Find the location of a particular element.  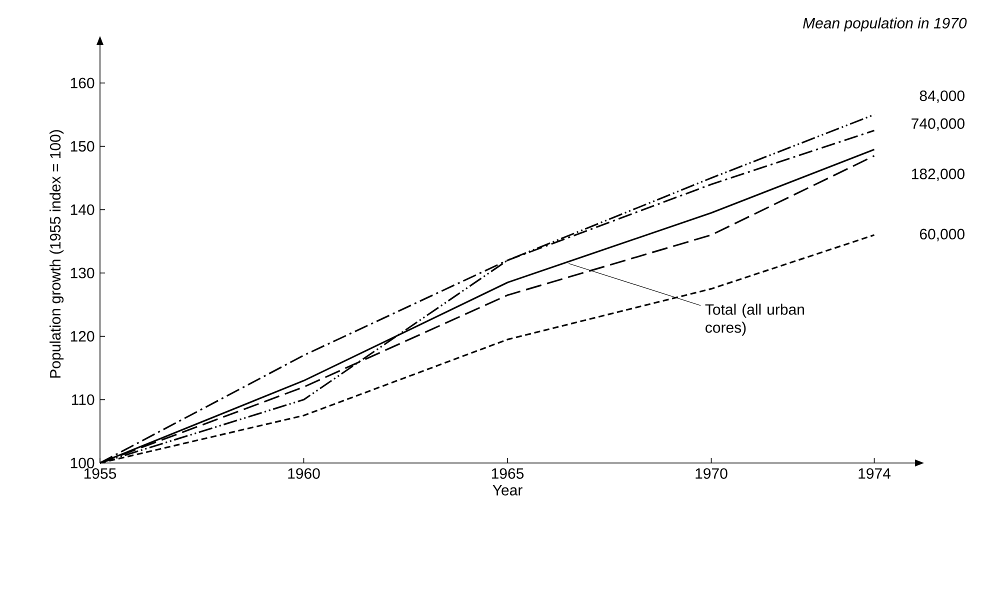

text: 182,000 is located at coordinates (938, 175).